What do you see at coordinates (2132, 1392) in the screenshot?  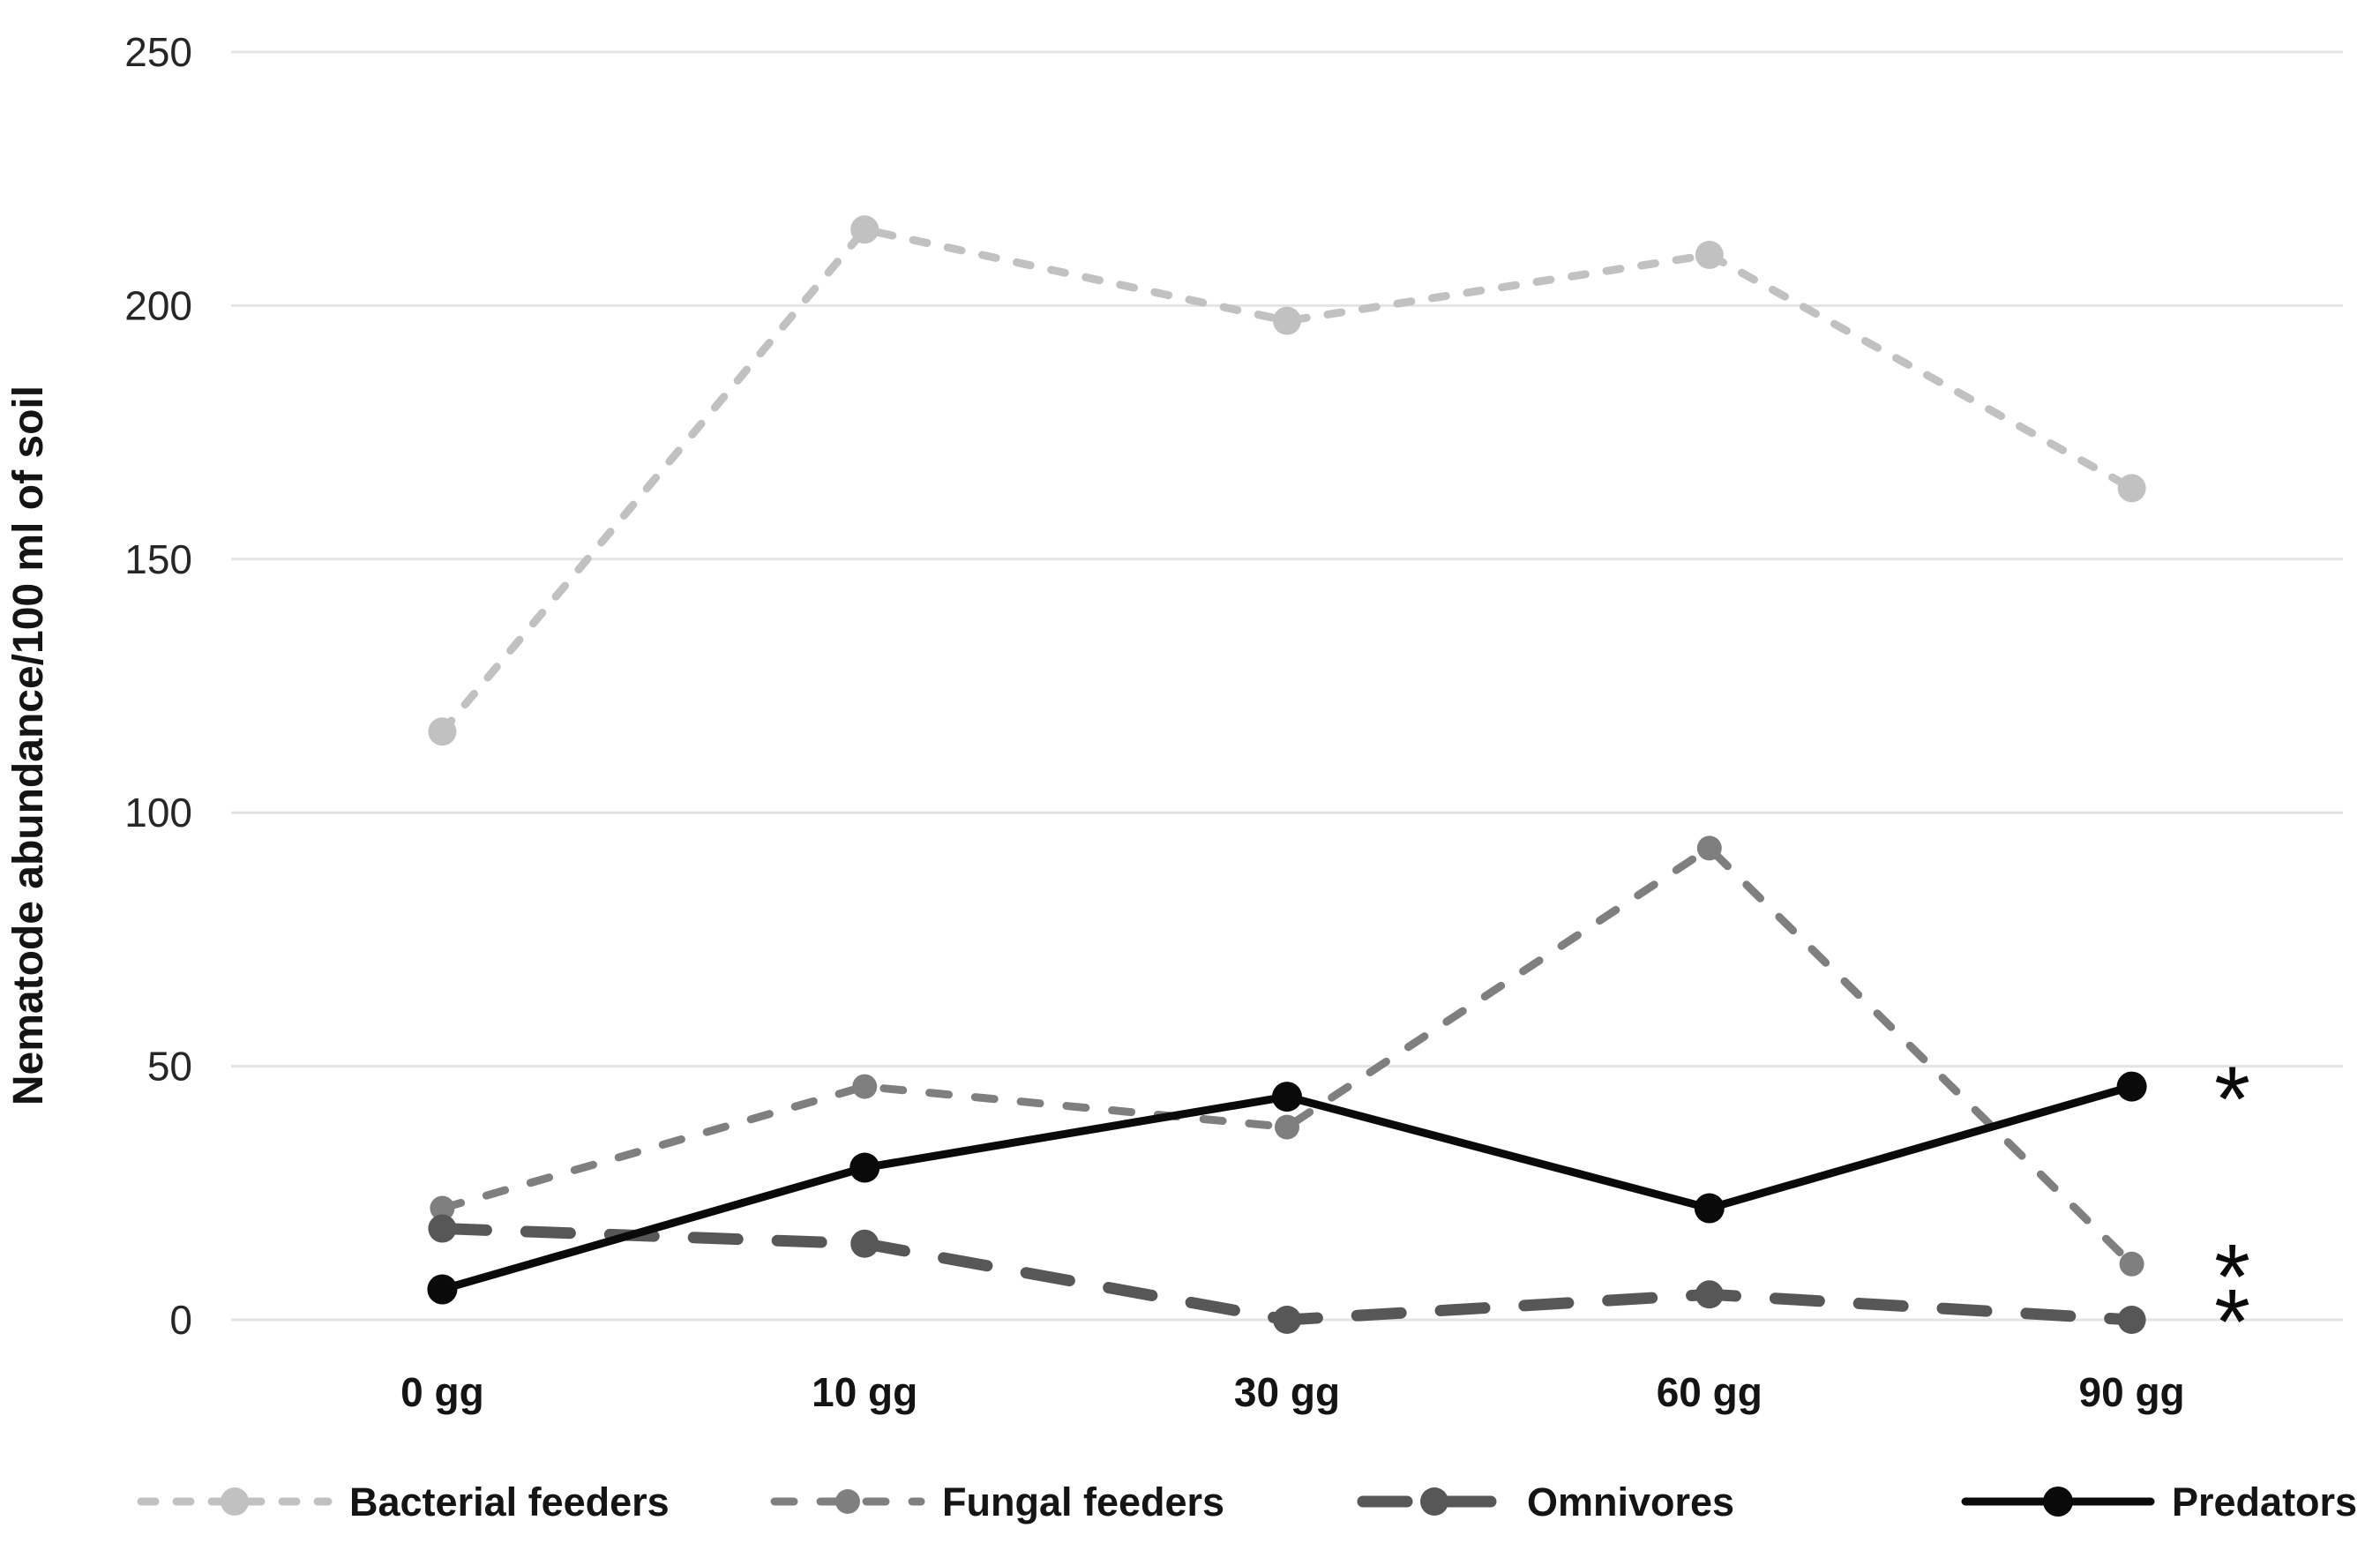 I see `x-tick-label: 90 gg` at bounding box center [2132, 1392].